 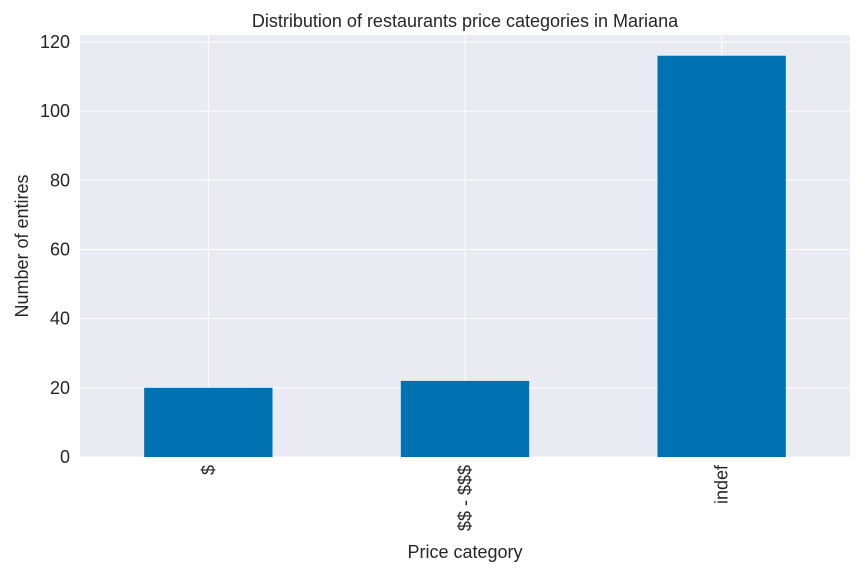 I want to click on x-axis-ticks: $ $$ - $$$ indef, so click(x=464, y=497).